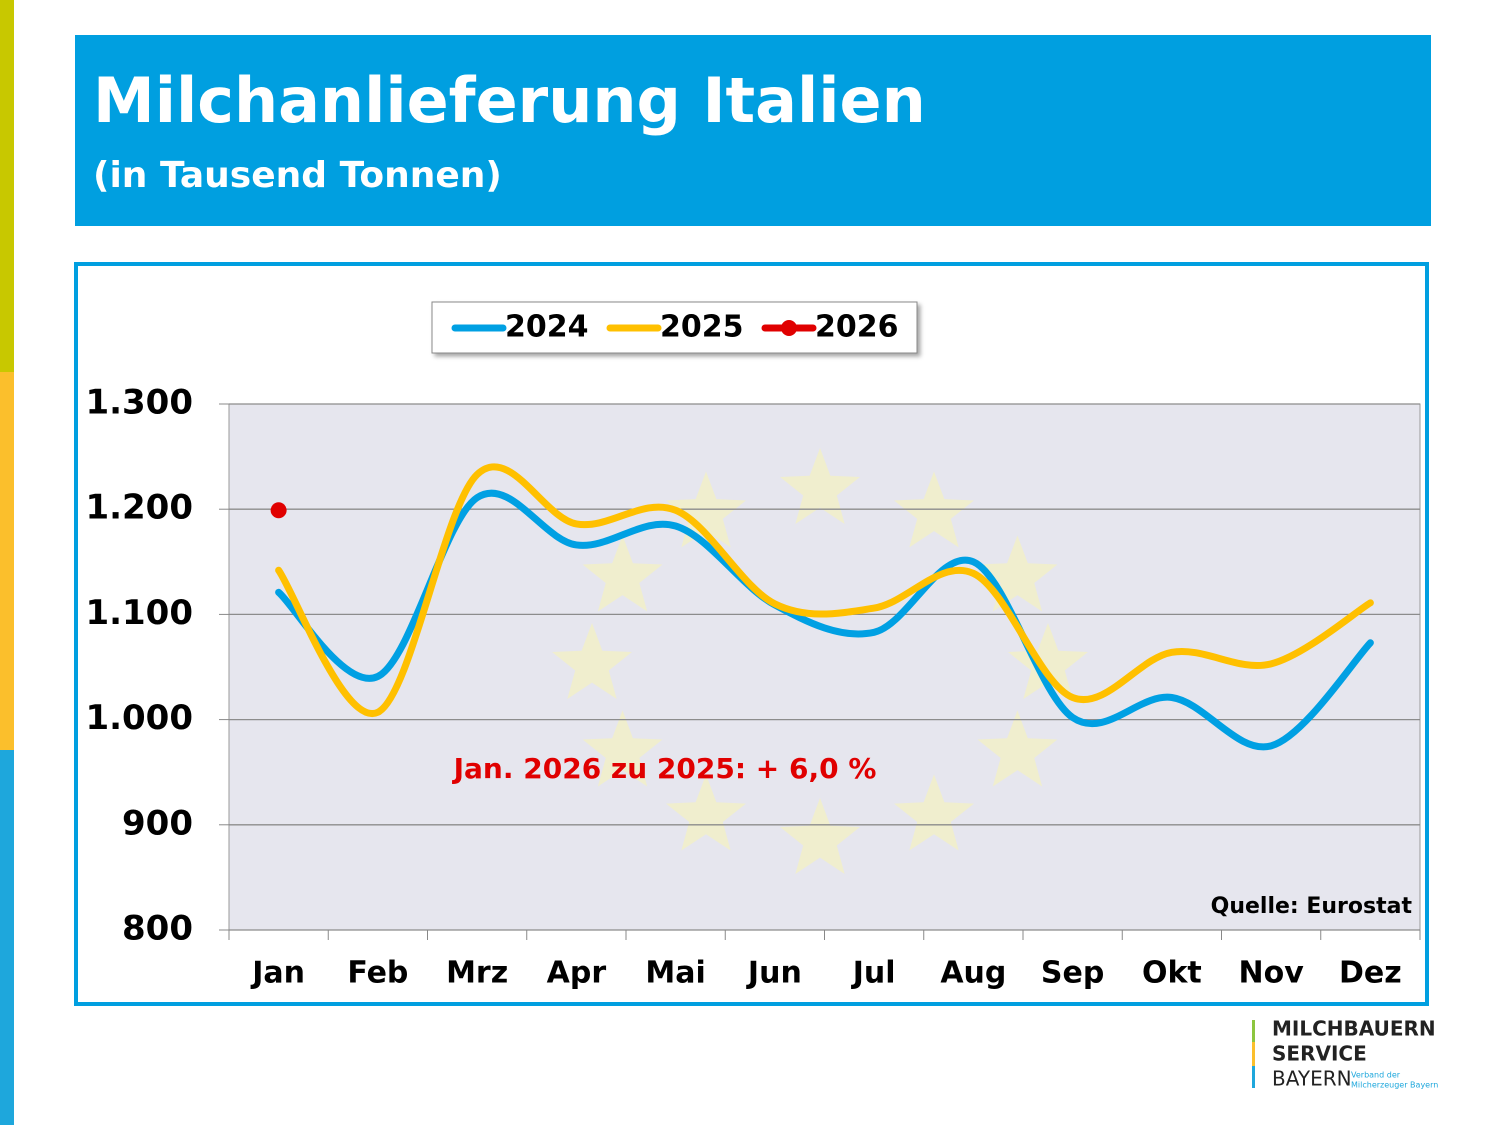 The height and width of the screenshot is (1125, 1500). I want to click on logo-text: BAYERN, so click(1312, 1079).